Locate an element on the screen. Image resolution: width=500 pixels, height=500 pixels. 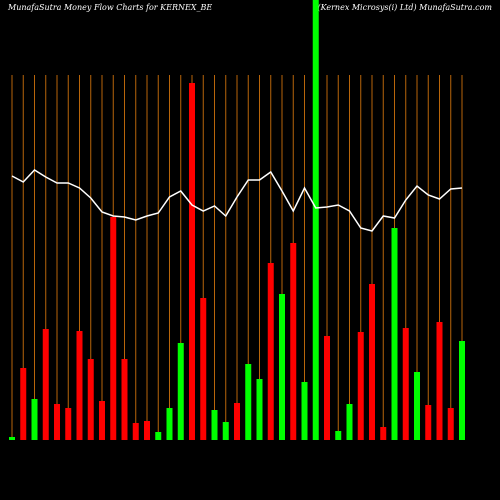
chart-subtitle: (Kernex Microsys(i) Ltd) MunafaSutra.com is located at coordinates (404, 7).